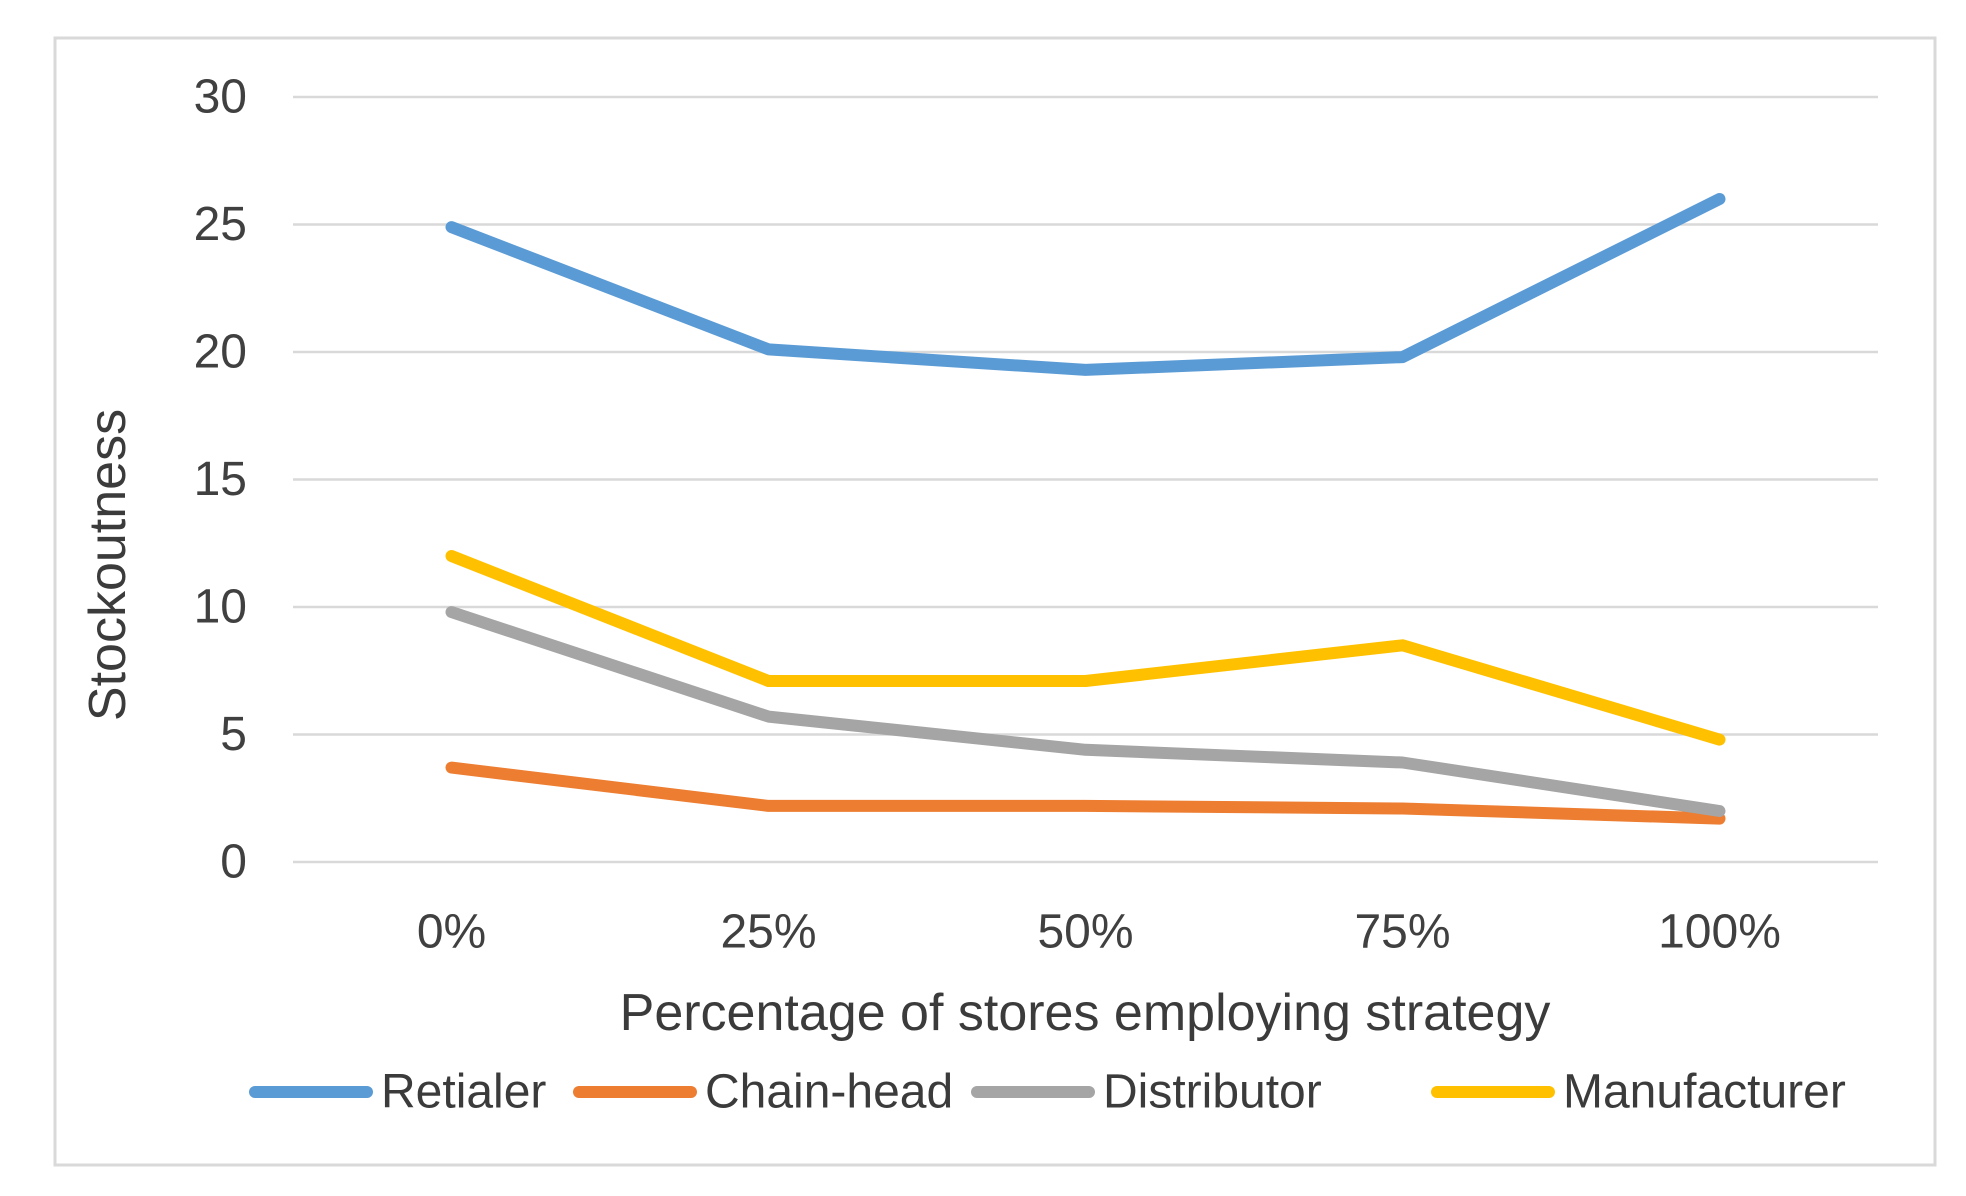 Image resolution: width=1966 pixels, height=1196 pixels. What do you see at coordinates (1402, 932) in the screenshot?
I see `x-tick-label-75%: 75%` at bounding box center [1402, 932].